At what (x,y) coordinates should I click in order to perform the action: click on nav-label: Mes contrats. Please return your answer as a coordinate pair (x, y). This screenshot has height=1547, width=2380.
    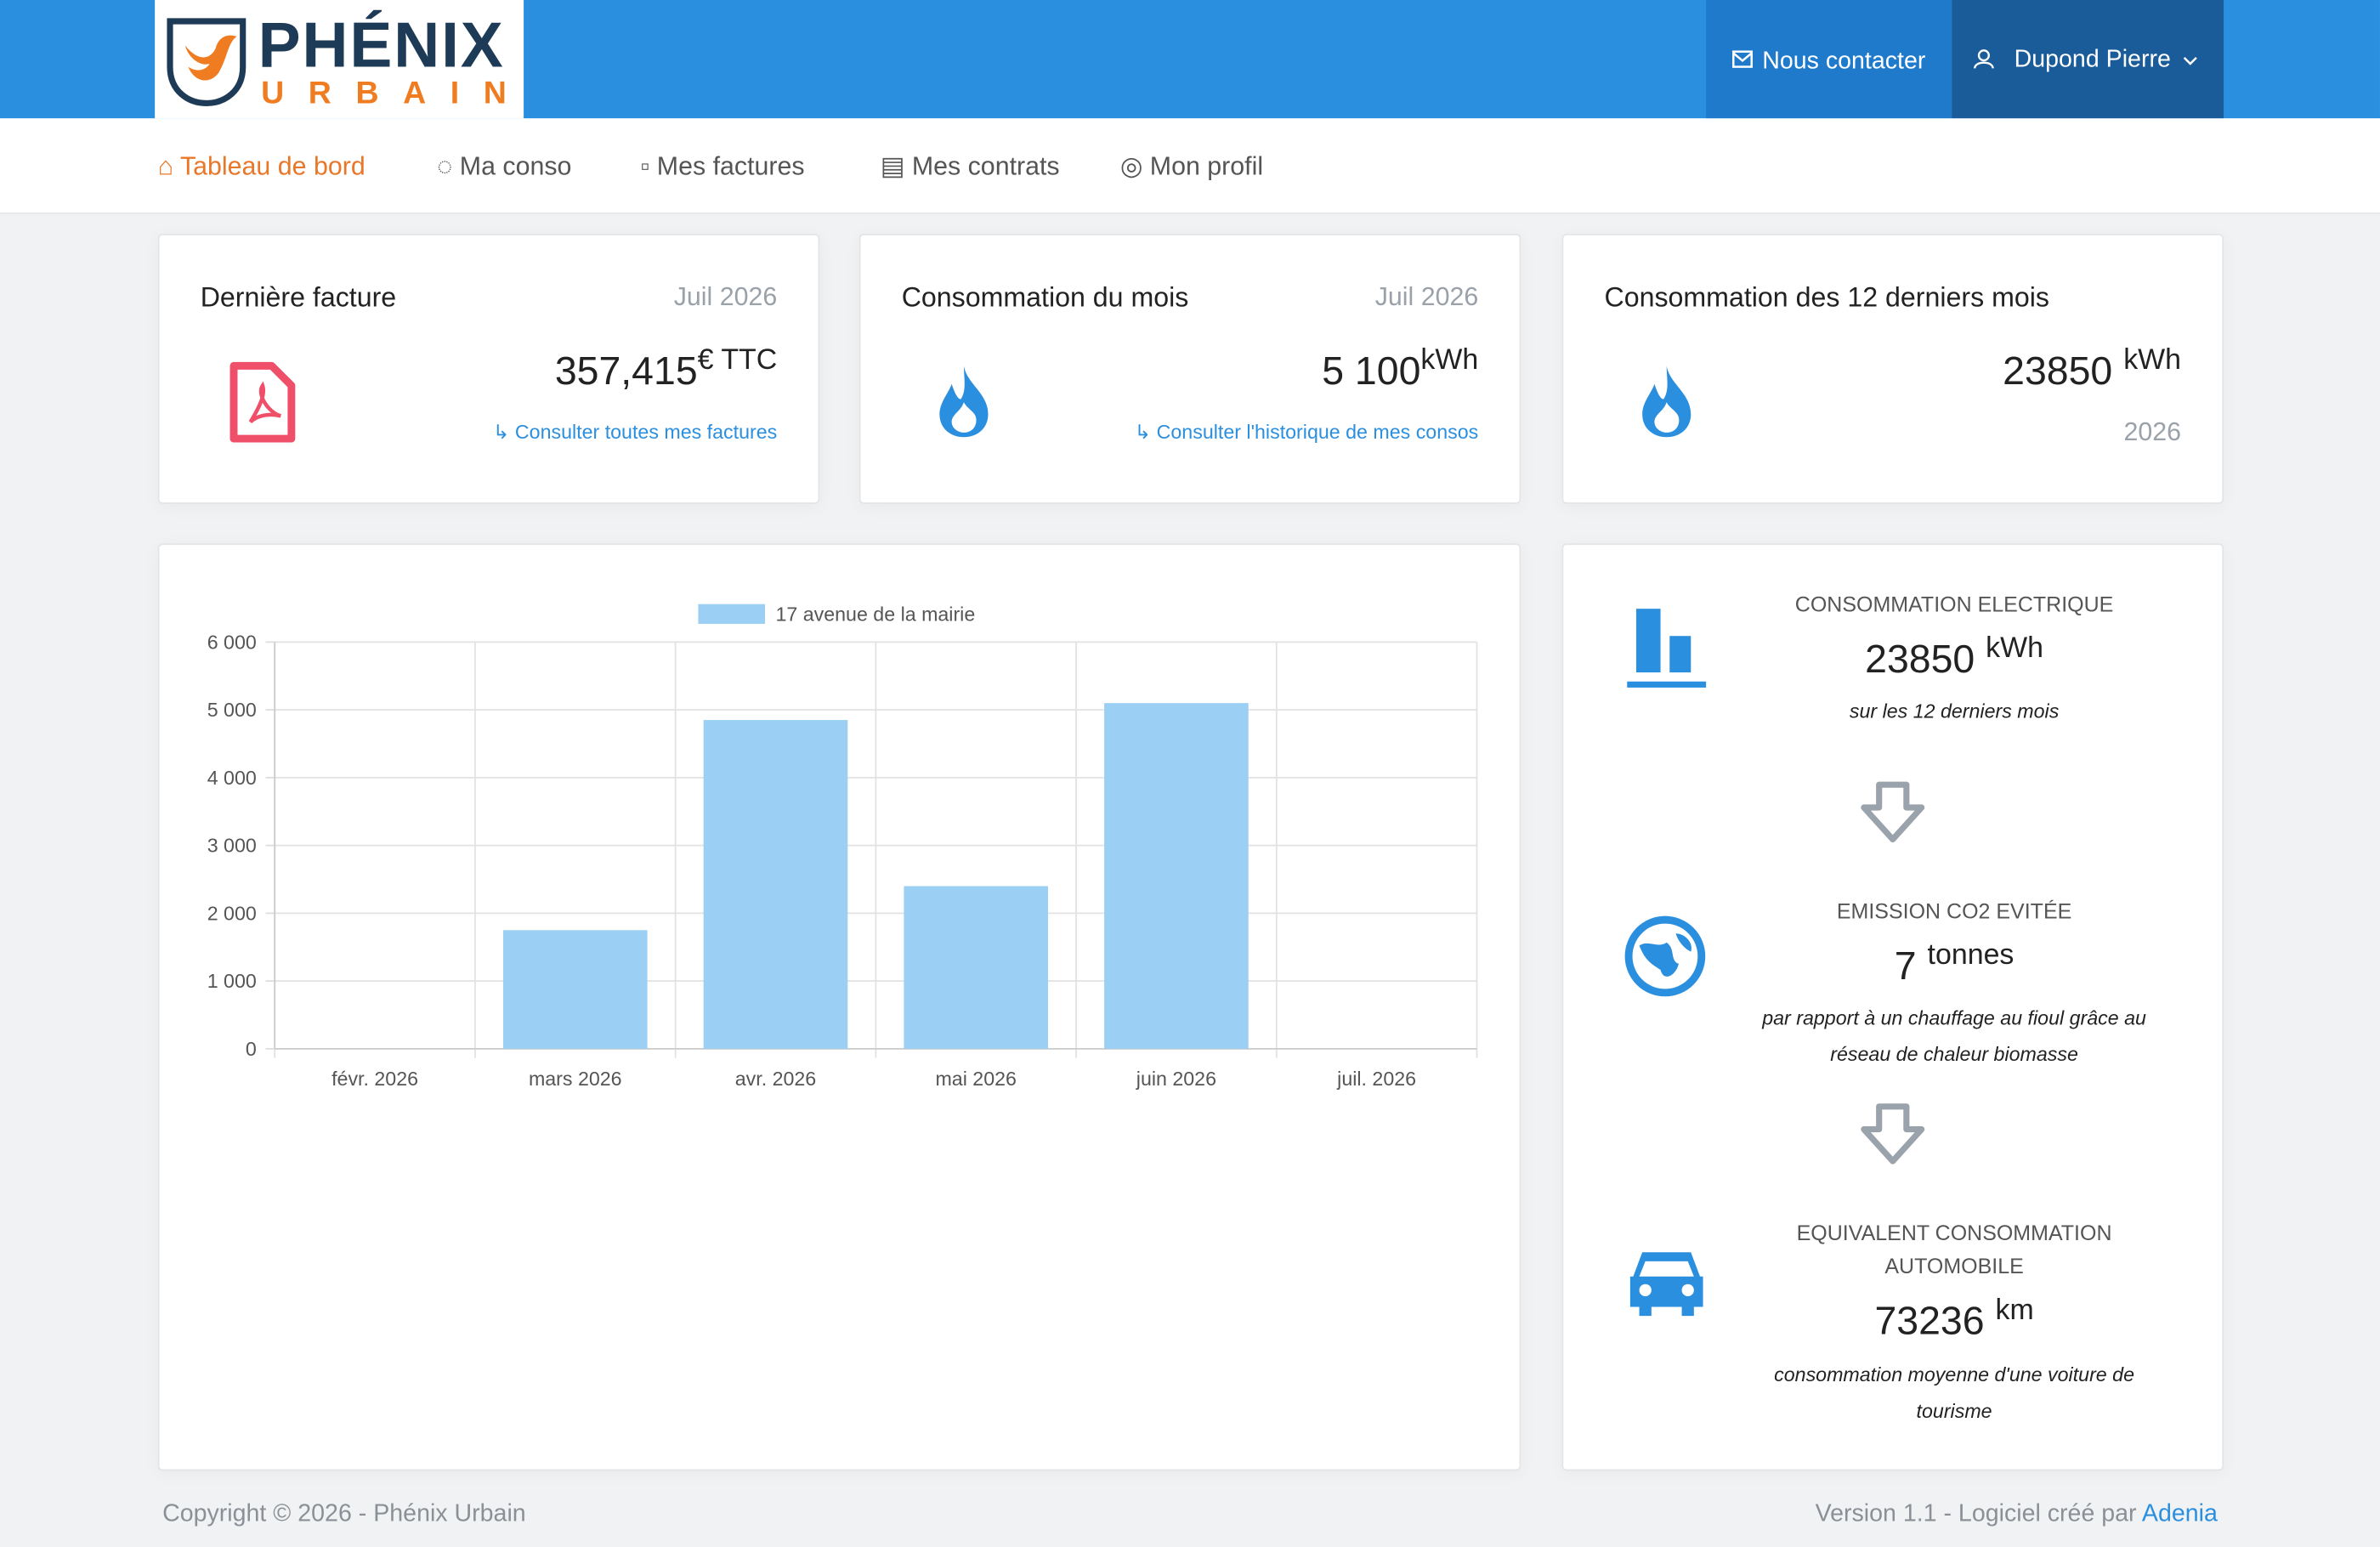
    Looking at the image, I should click on (985, 166).